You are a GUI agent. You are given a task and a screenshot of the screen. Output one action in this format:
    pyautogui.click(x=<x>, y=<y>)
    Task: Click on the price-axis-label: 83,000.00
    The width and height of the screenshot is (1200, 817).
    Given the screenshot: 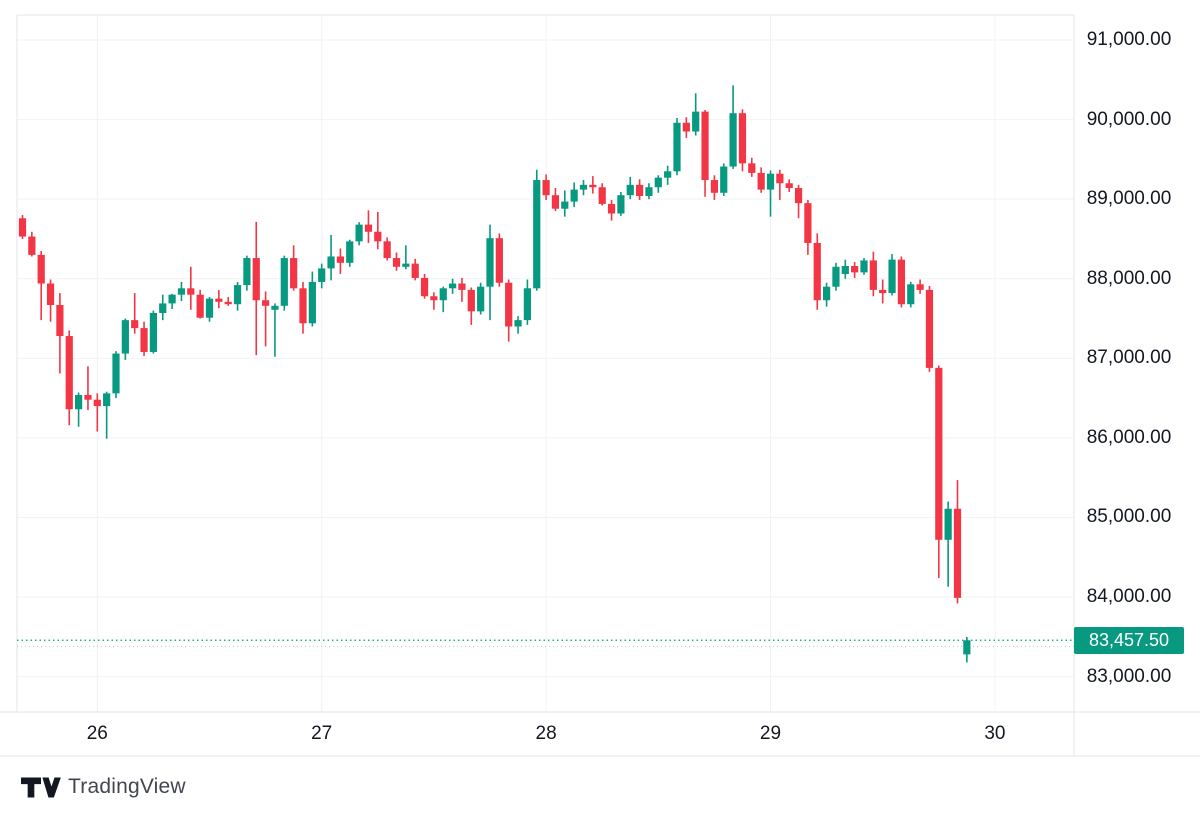 What is the action you would take?
    pyautogui.click(x=1129, y=676)
    